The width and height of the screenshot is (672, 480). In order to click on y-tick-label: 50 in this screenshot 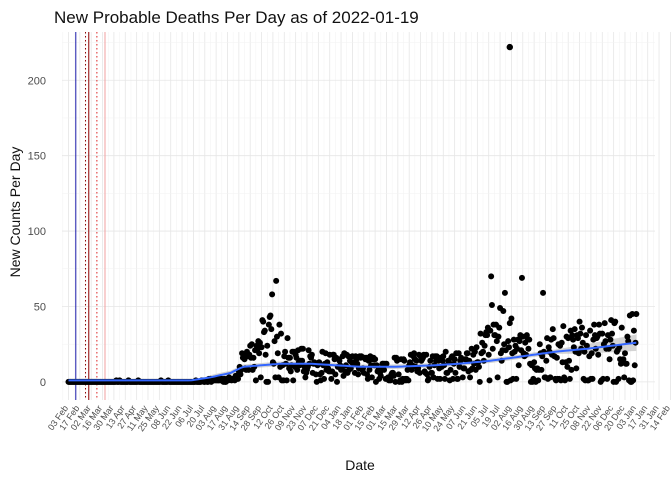, I will do `click(40, 307)`.